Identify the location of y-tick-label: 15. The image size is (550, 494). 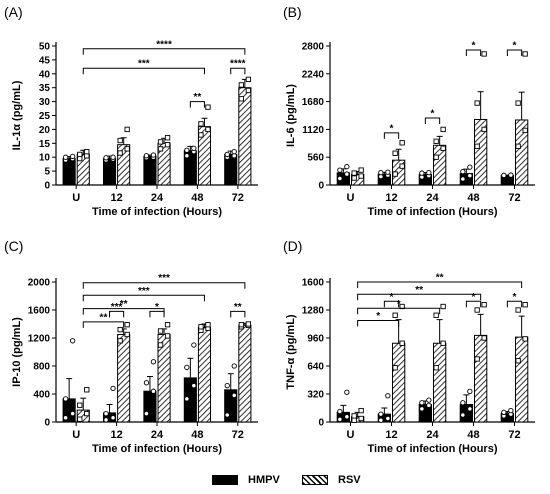
(45, 144).